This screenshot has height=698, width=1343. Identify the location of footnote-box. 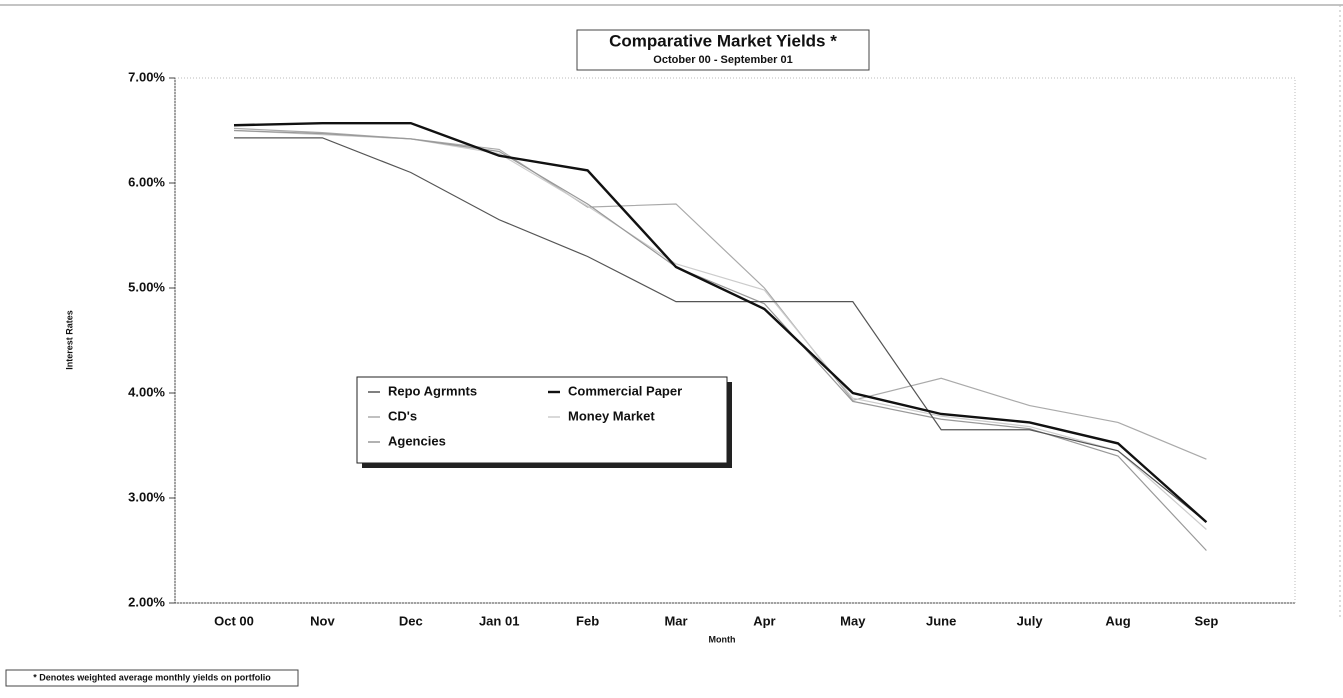
(152, 678).